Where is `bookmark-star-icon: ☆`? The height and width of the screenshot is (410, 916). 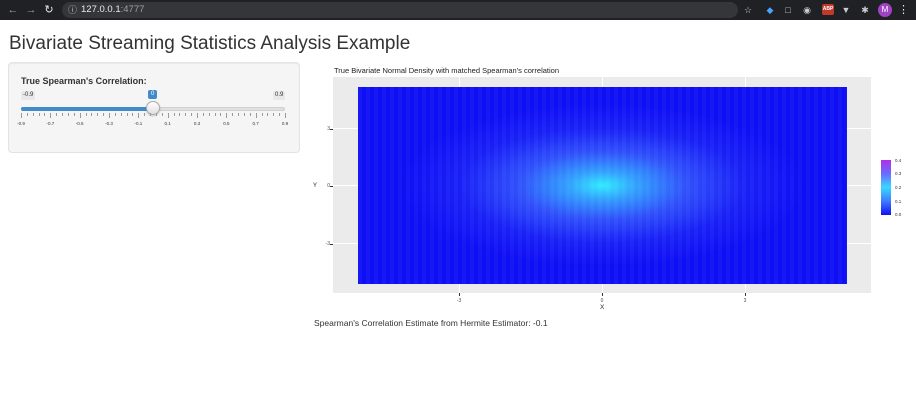 bookmark-star-icon: ☆ is located at coordinates (748, 10).